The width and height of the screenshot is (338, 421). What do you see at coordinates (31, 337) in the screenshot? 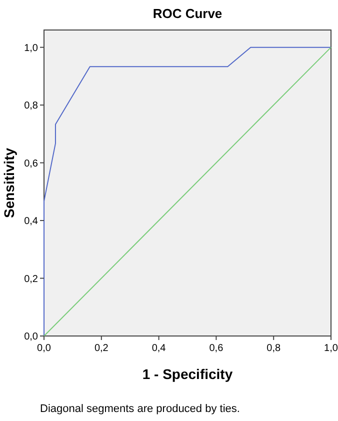
I see `y-tick-label: 0,0` at bounding box center [31, 337].